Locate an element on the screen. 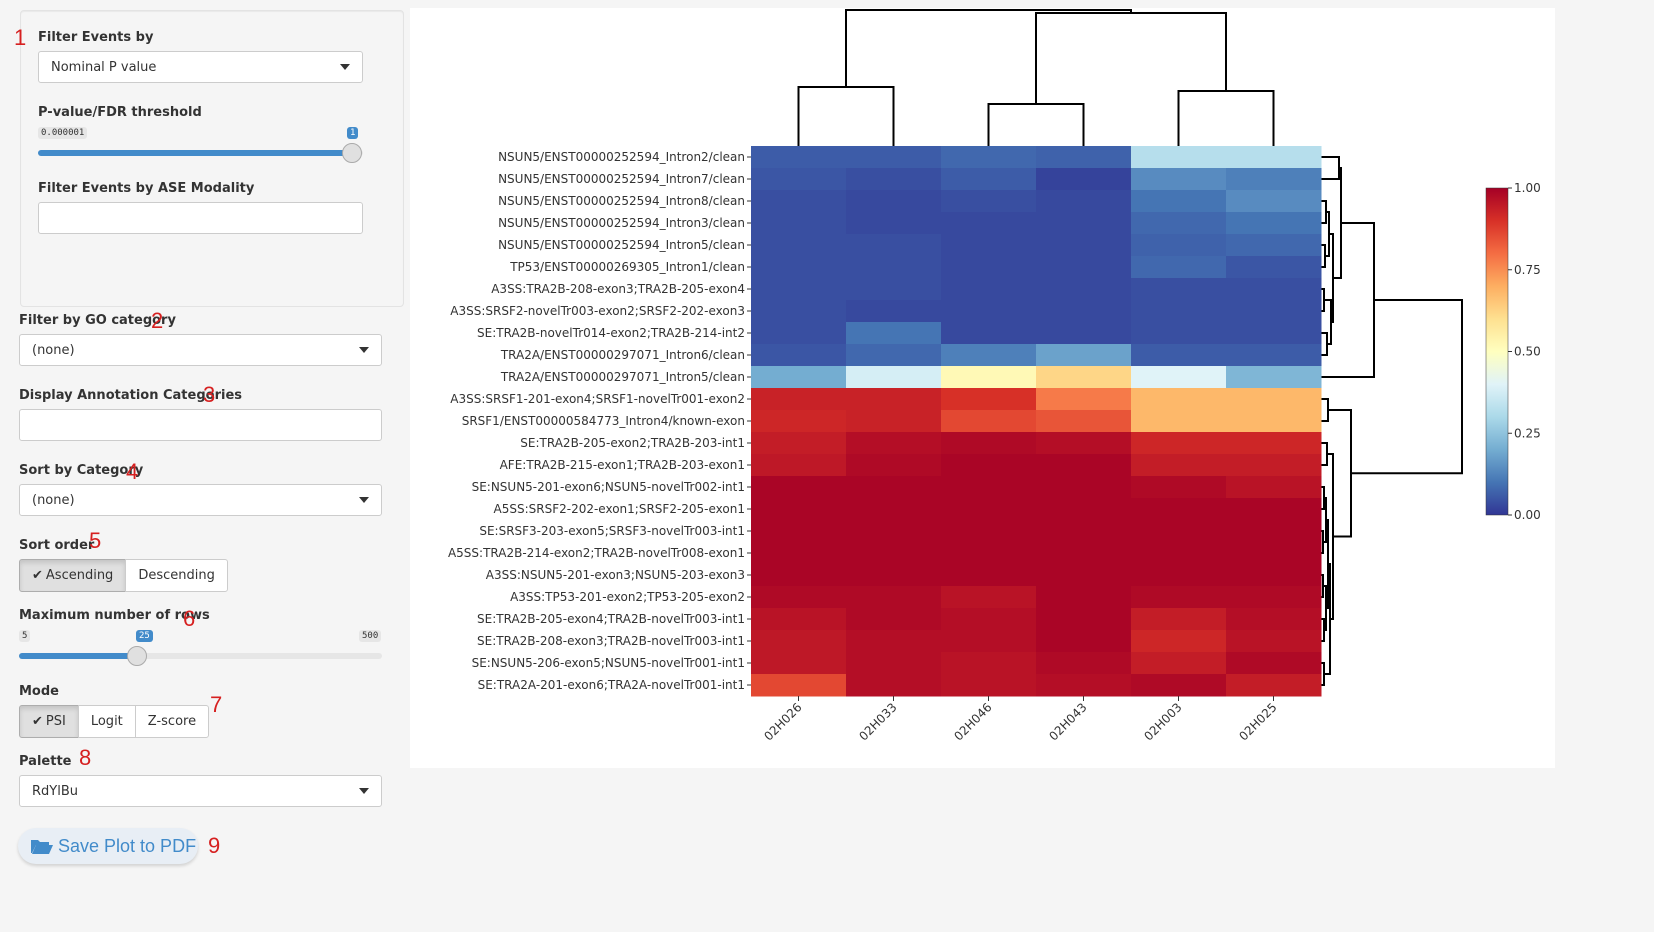 This screenshot has height=932, width=1654. max-rows-slider-handle is located at coordinates (137, 656).